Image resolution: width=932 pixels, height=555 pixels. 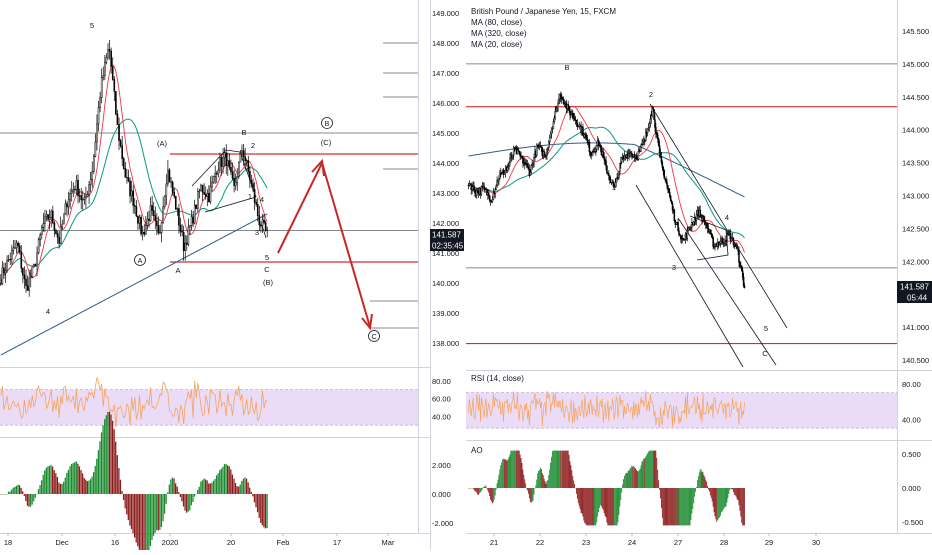 What do you see at coordinates (170, 542) in the screenshot?
I see `left-time-tick: 2020` at bounding box center [170, 542].